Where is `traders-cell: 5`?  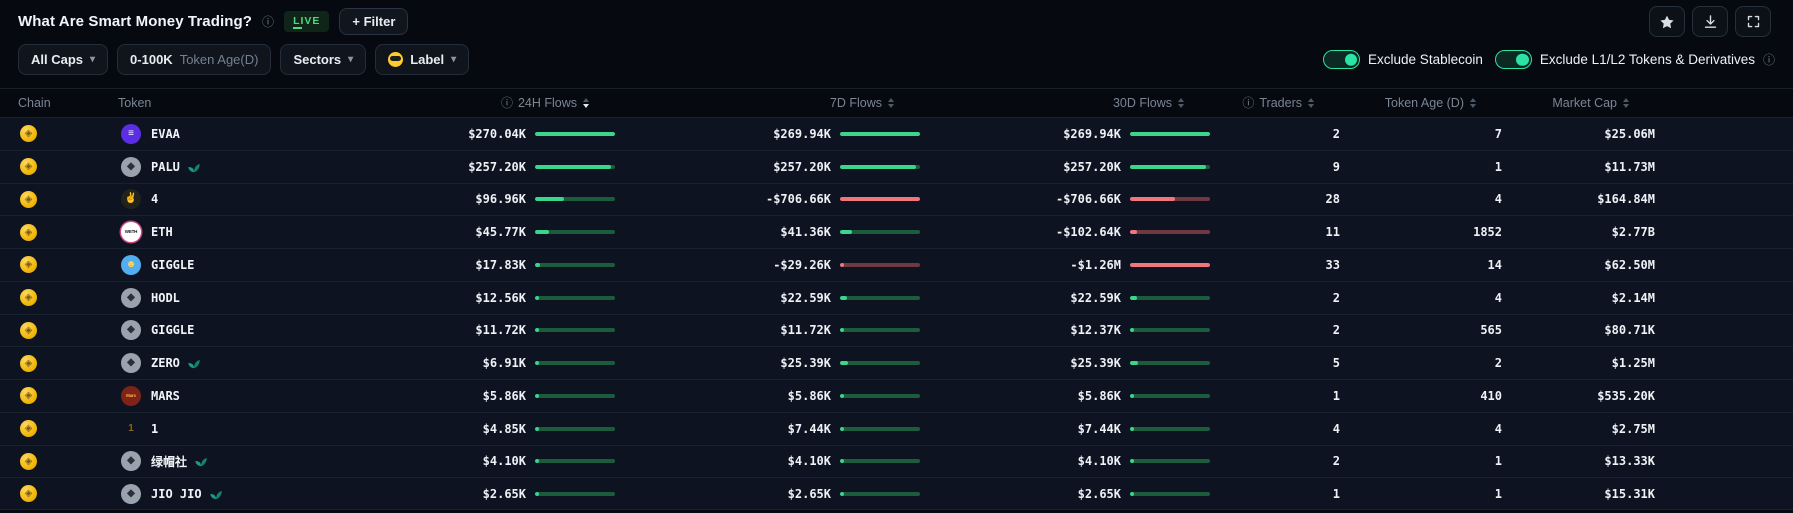 traders-cell: 5 is located at coordinates (1336, 363).